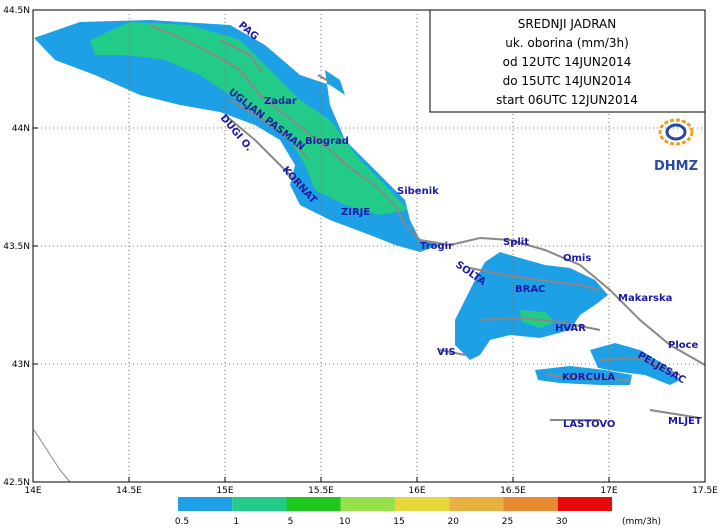 The height and width of the screenshot is (530, 720). Describe the element at coordinates (182, 522) in the screenshot. I see `legend-label: 0.5` at that location.